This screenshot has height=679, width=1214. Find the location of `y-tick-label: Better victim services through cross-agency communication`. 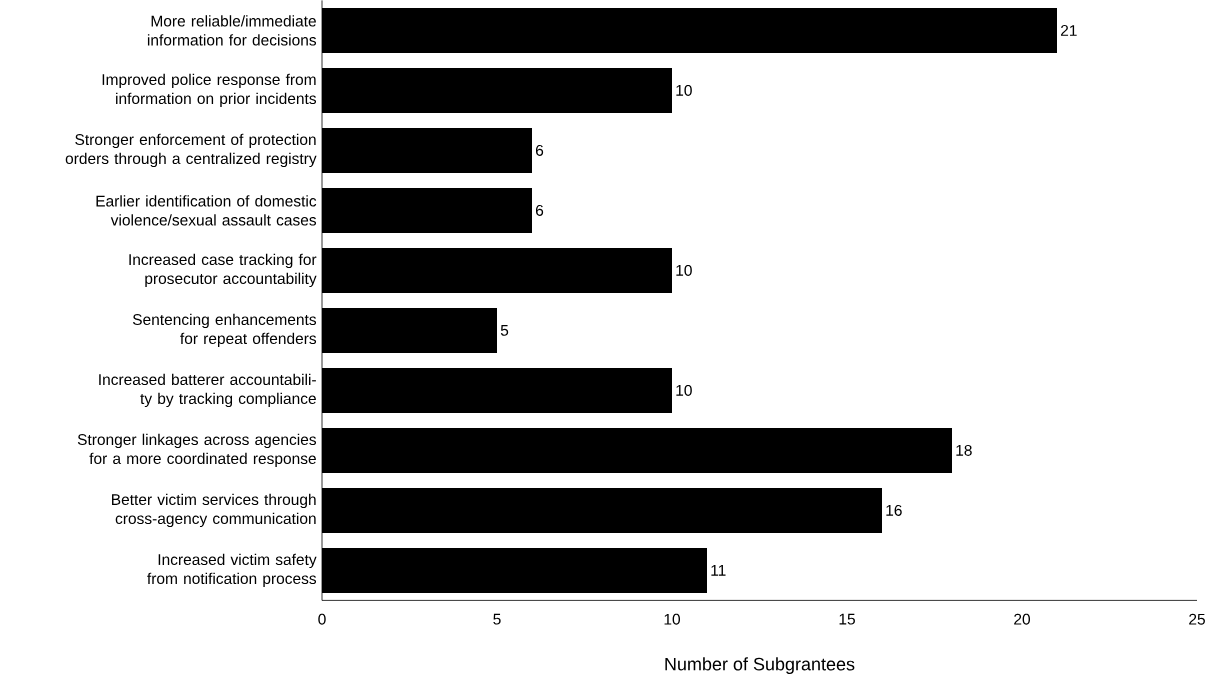

y-tick-label: Better victim services through cross-agency communication is located at coordinates (214, 510).